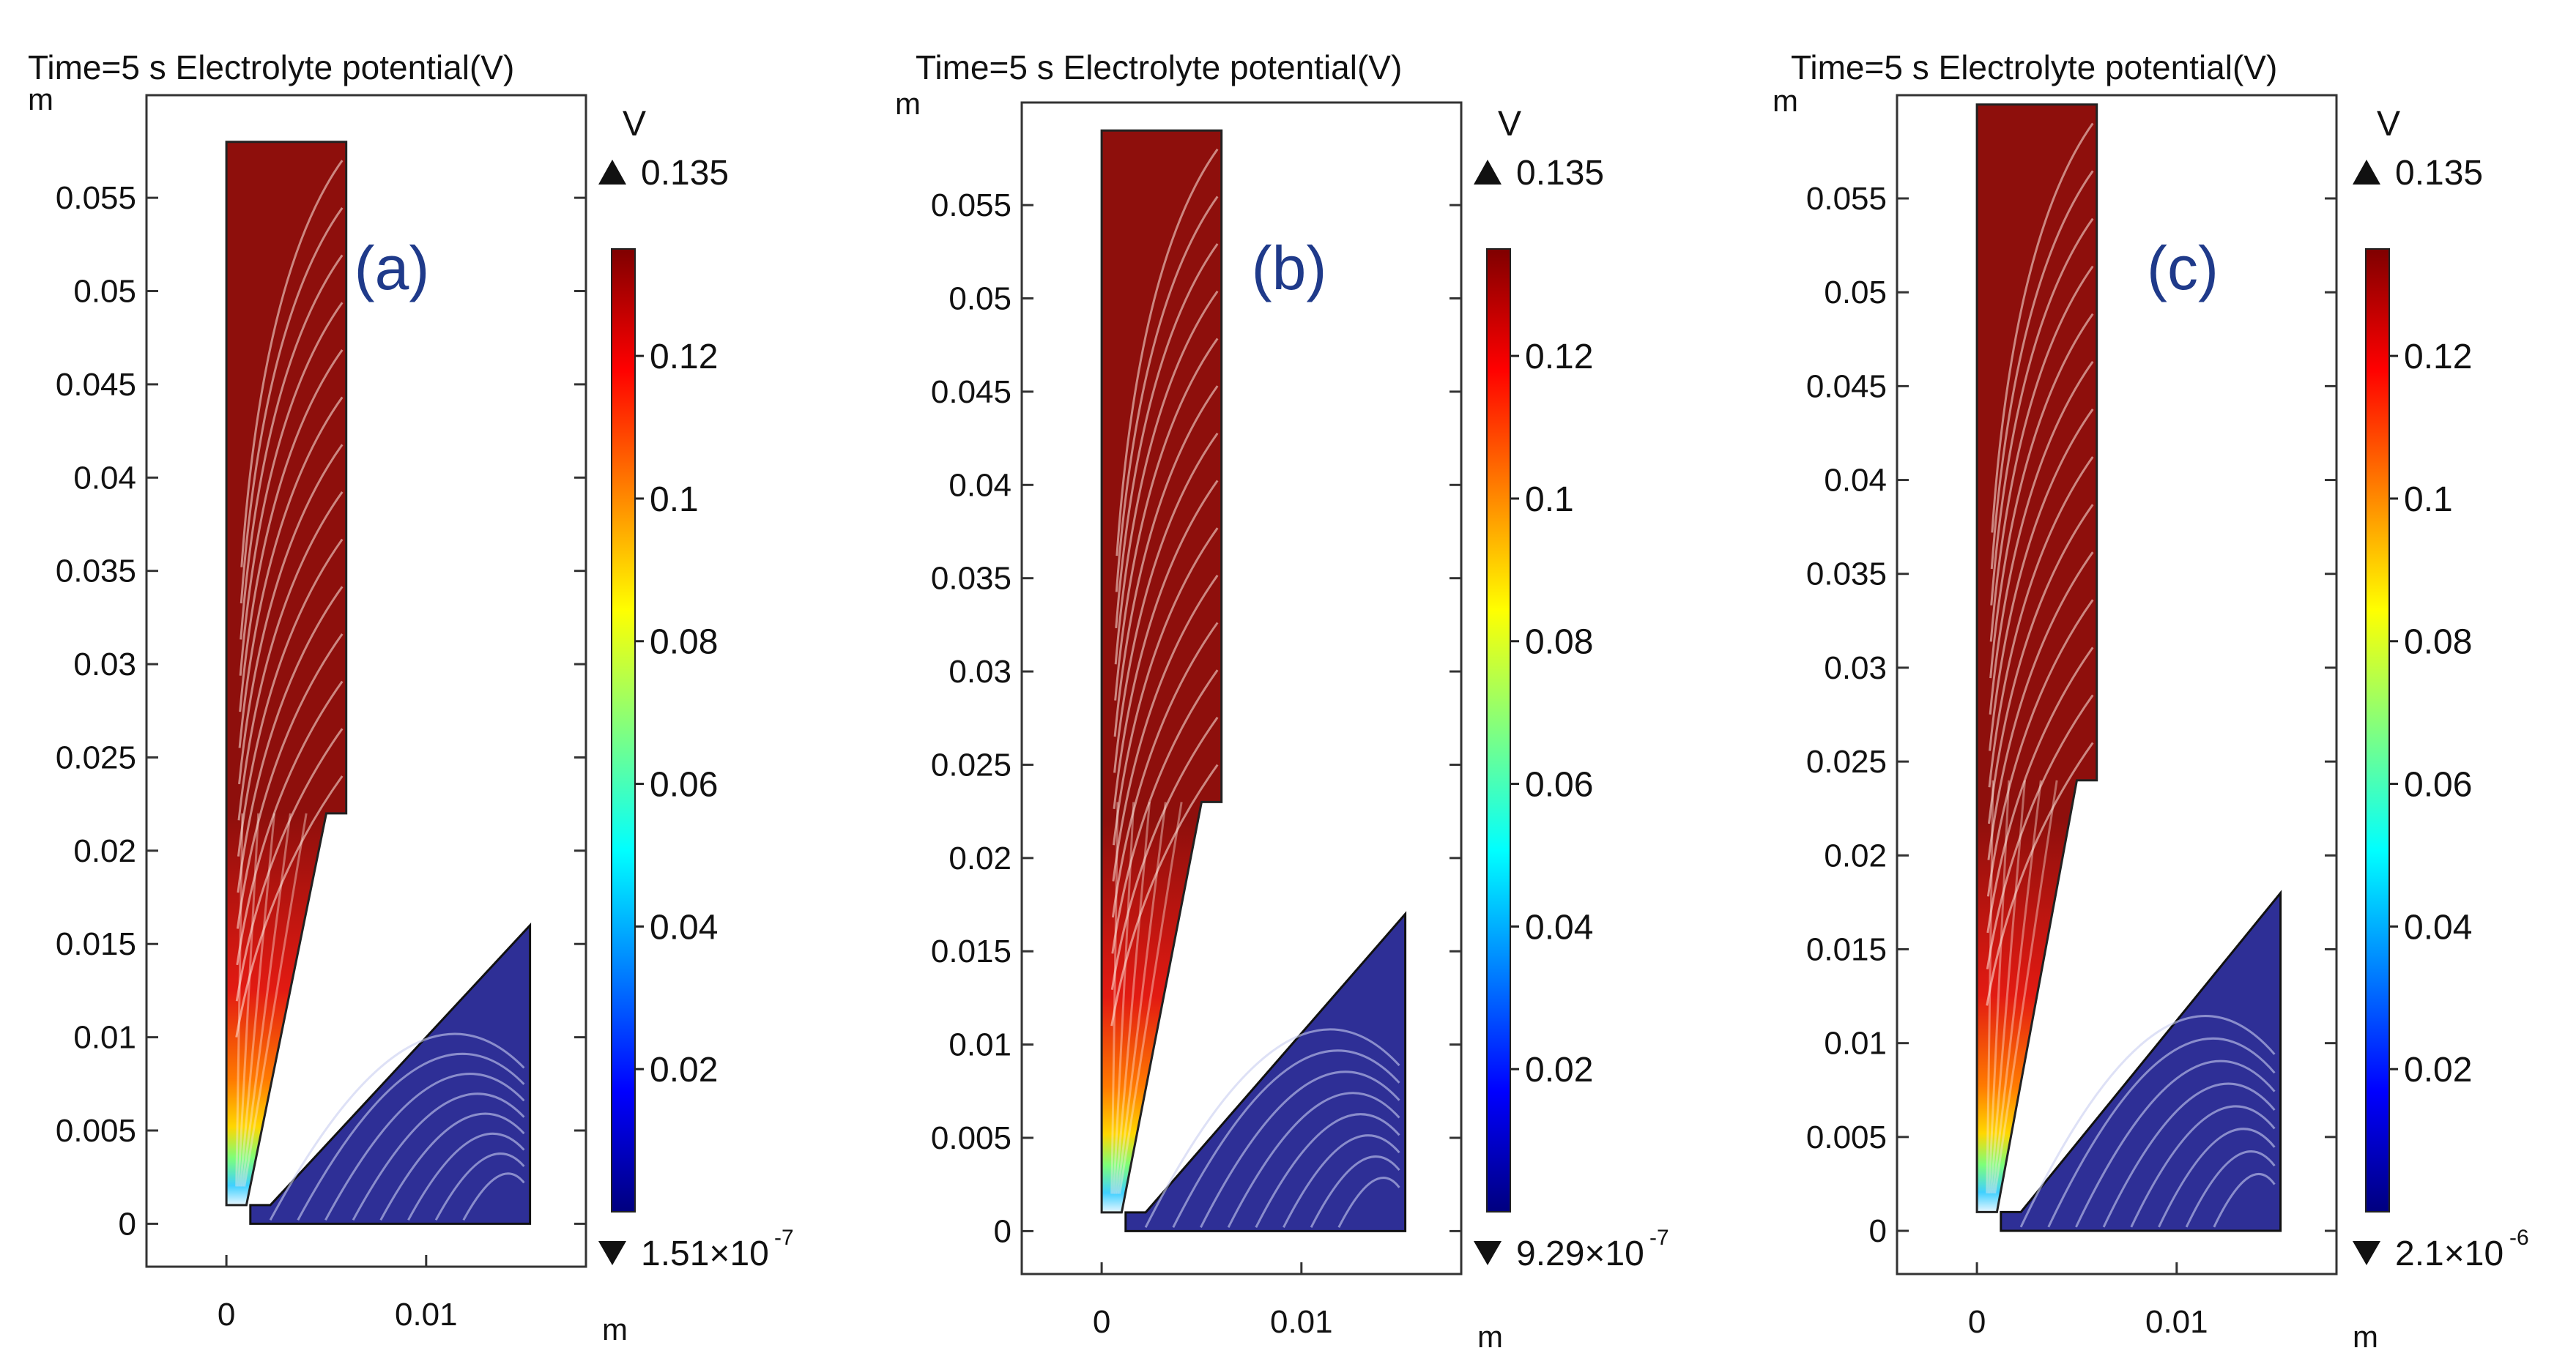 The width and height of the screenshot is (2576, 1367). Describe the element at coordinates (623, 731) in the screenshot. I see `colorbar` at that location.